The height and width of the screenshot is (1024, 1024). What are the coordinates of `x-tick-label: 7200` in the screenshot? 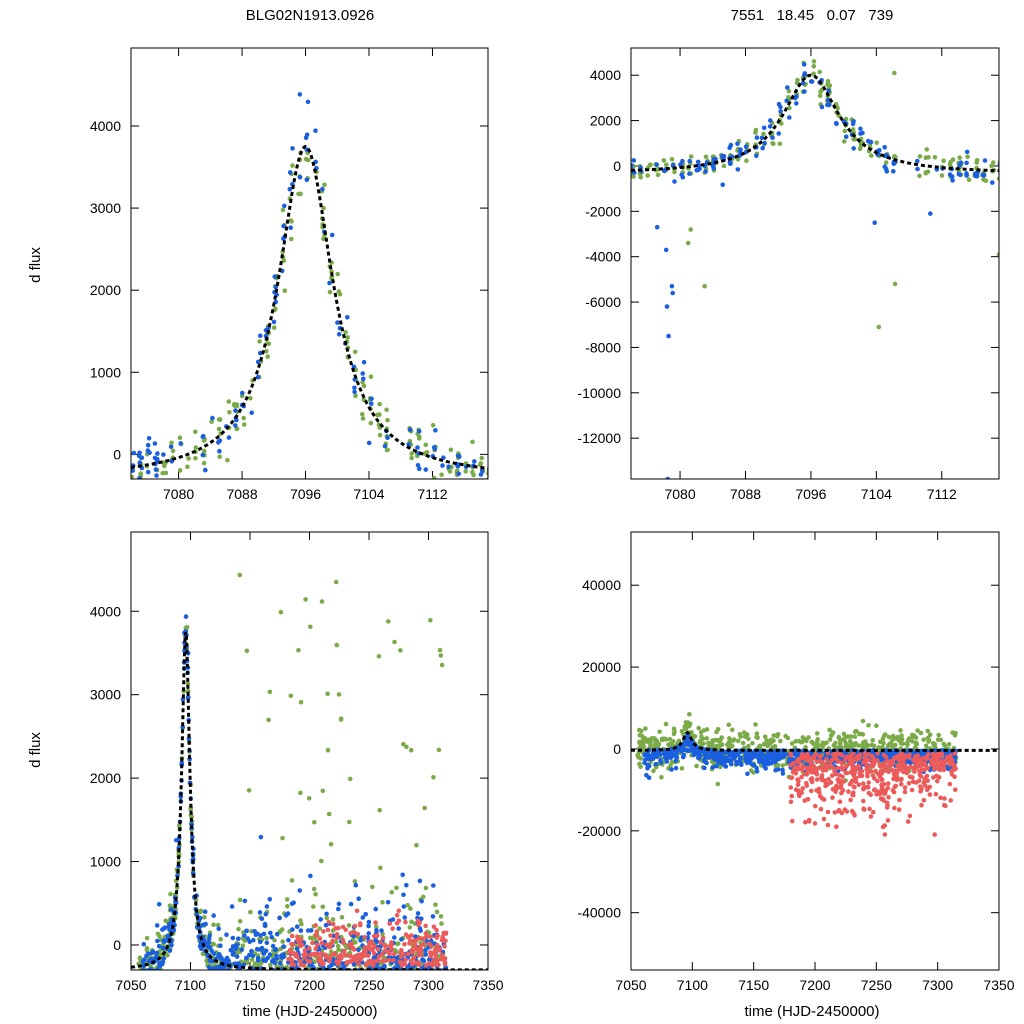 It's located at (309, 985).